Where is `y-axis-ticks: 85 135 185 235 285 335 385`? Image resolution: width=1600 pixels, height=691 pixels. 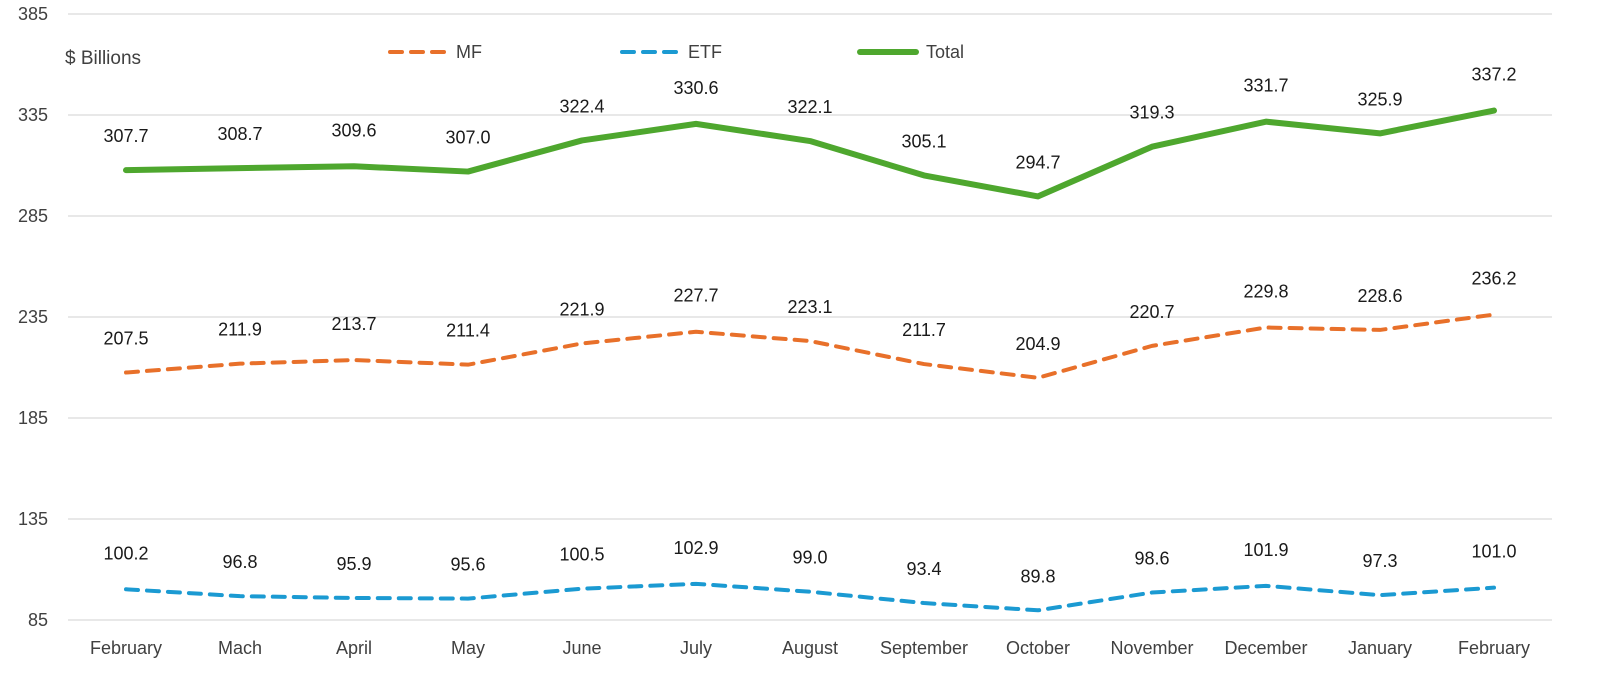 y-axis-ticks: 85 135 185 235 285 335 385 is located at coordinates (33, 317).